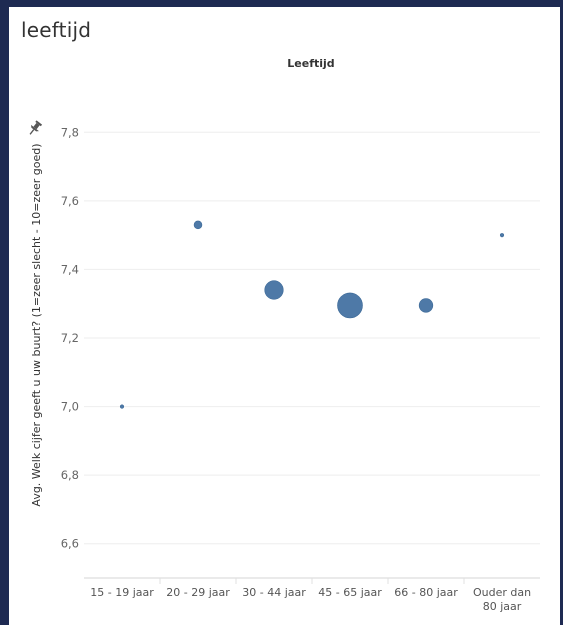 The image size is (563, 625). What do you see at coordinates (70, 269) in the screenshot?
I see `y-tick-label: 7,4` at bounding box center [70, 269].